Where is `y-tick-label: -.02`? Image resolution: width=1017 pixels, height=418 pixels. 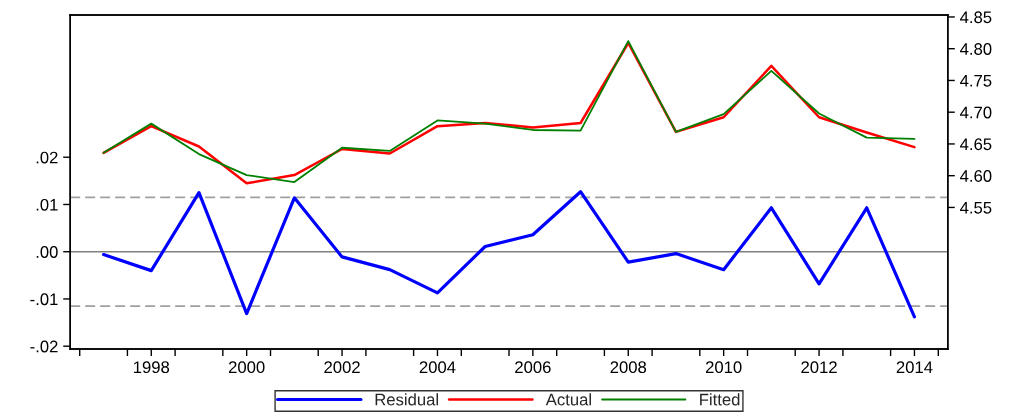 y-tick-label: -.02 is located at coordinates (44, 346).